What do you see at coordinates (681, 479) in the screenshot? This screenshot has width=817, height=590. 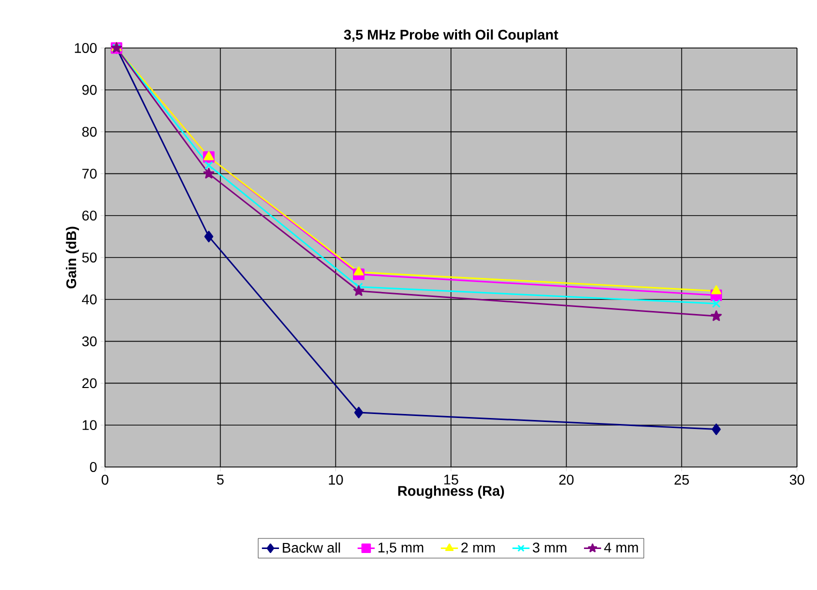 I see `x-tick-label: 25` at bounding box center [681, 479].